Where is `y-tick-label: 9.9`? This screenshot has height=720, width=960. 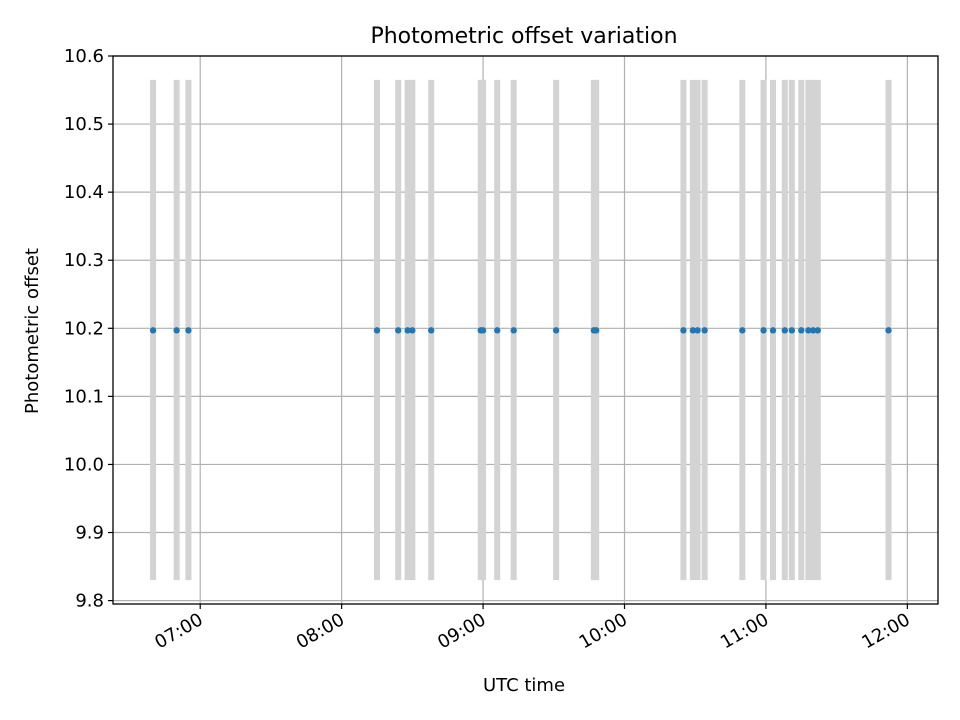
y-tick-label: 9.9 is located at coordinates (89, 533).